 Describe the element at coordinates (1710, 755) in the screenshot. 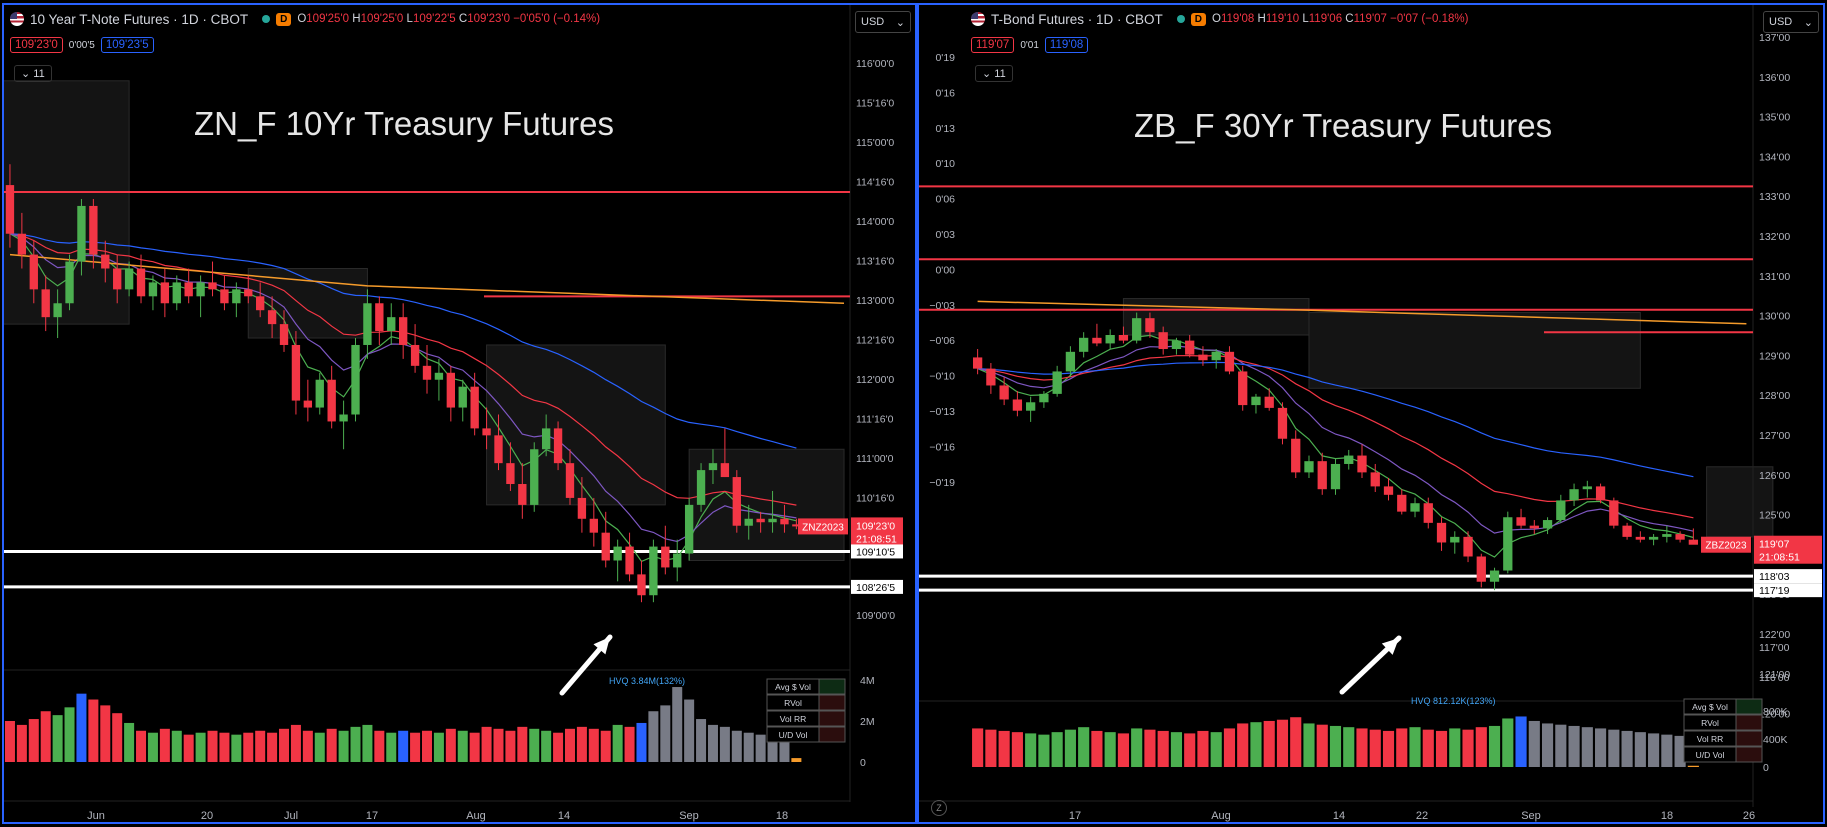

I see `vol-table-label: U/D Vol` at that location.